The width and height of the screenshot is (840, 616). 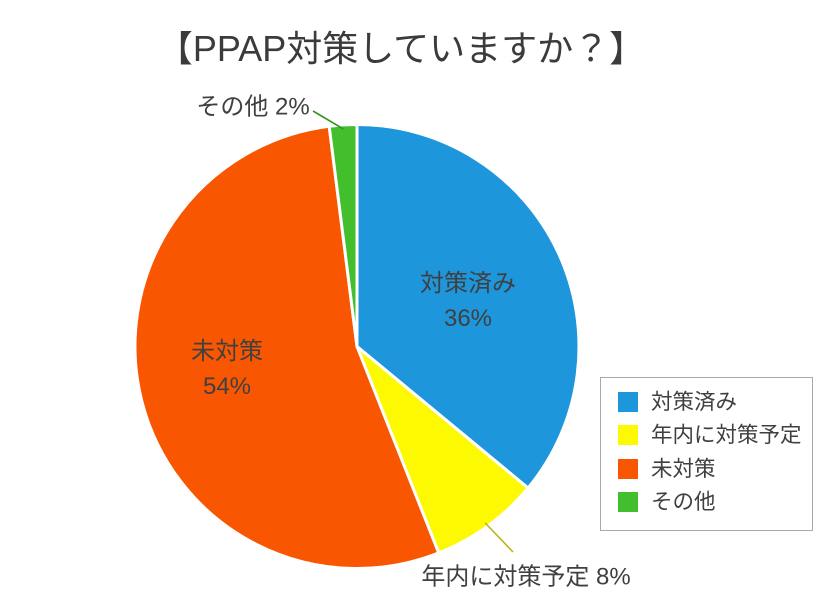 What do you see at coordinates (232, 107) in the screenshot?
I see `data-label-category: その他` at bounding box center [232, 107].